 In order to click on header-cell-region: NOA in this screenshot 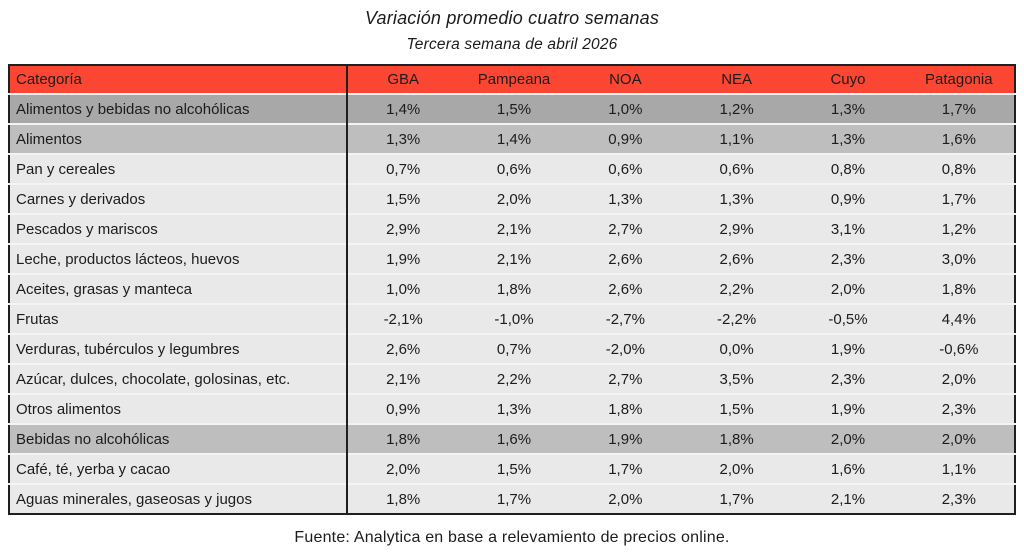, I will do `click(625, 79)`.